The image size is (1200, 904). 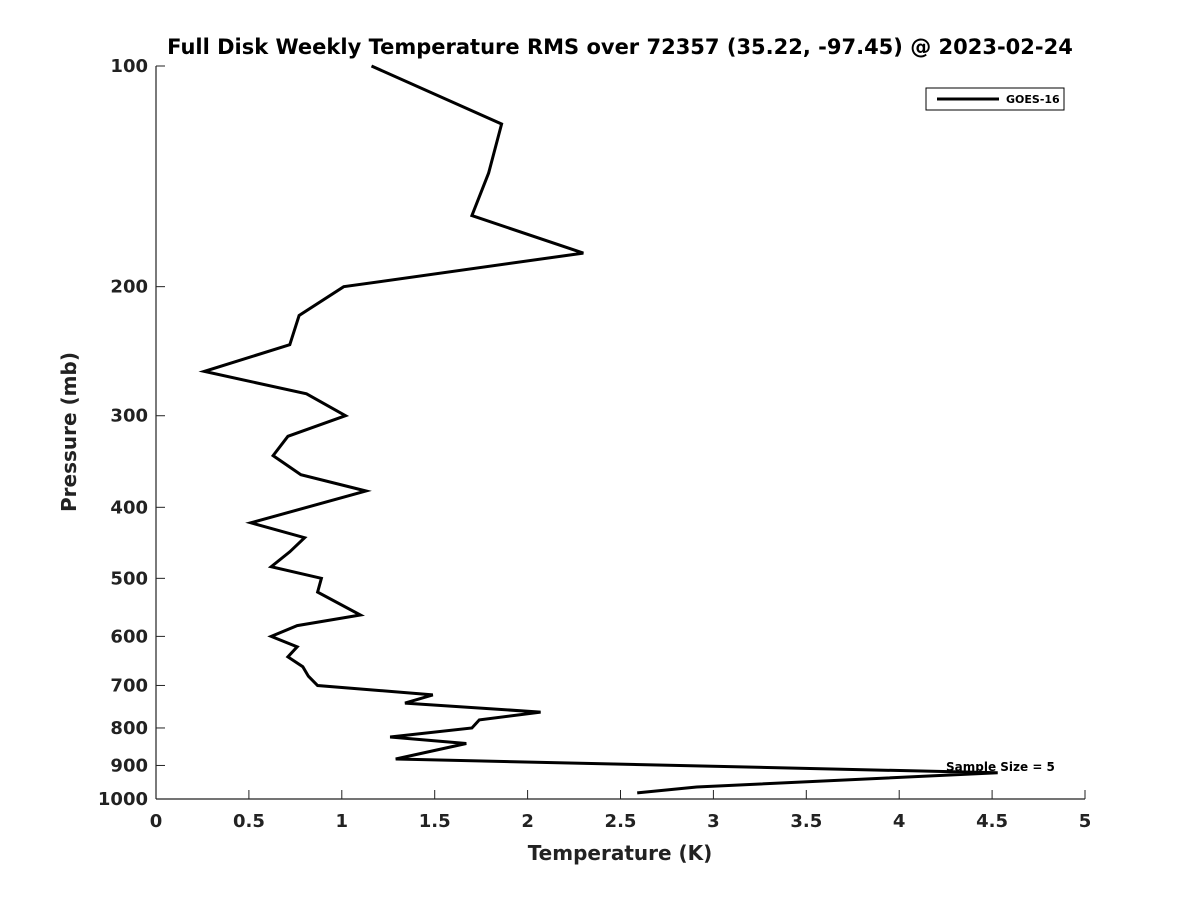 I want to click on x-tick-label: 2.5, so click(x=621, y=821).